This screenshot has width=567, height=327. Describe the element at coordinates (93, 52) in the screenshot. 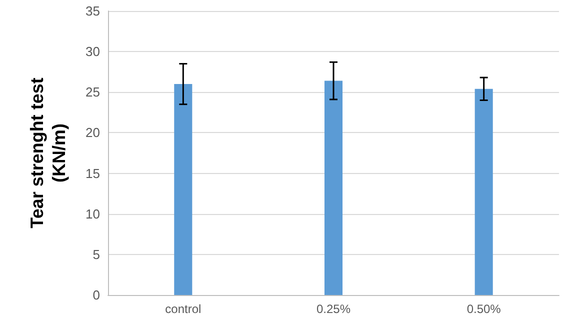

I see `y-tick-label: 30` at that location.